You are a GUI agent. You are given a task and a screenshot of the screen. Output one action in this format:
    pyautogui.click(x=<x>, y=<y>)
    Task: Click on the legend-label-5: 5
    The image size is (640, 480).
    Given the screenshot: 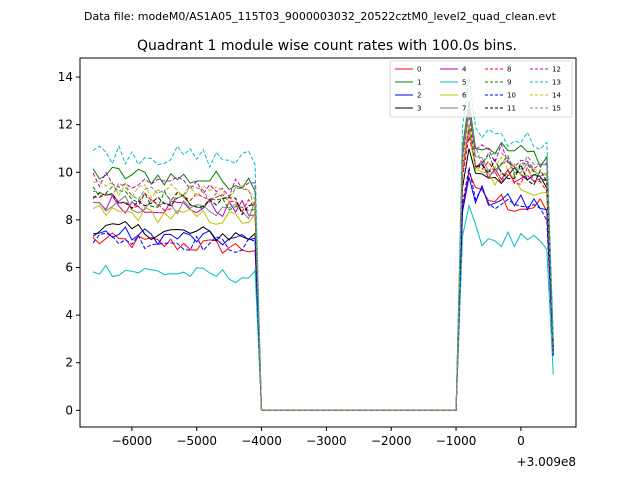 What is the action you would take?
    pyautogui.click(x=464, y=83)
    